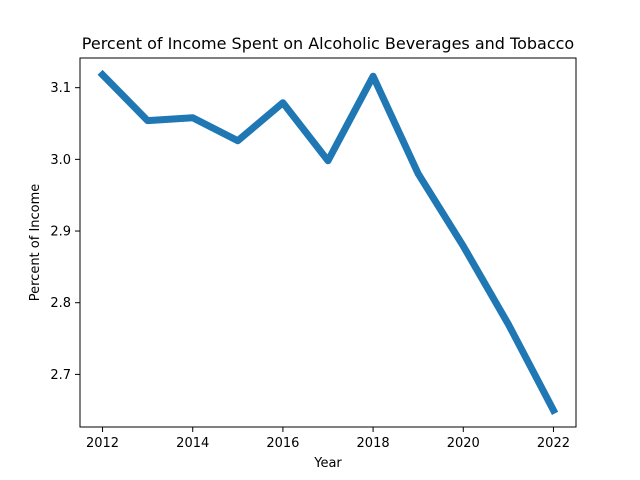 The width and height of the screenshot is (640, 480). I want to click on x-tick-label: 2016, so click(282, 443).